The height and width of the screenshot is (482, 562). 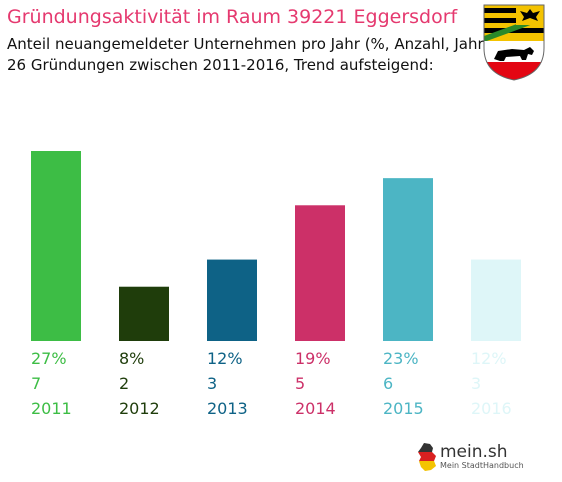 I want to click on bar-2014, so click(x=320, y=273).